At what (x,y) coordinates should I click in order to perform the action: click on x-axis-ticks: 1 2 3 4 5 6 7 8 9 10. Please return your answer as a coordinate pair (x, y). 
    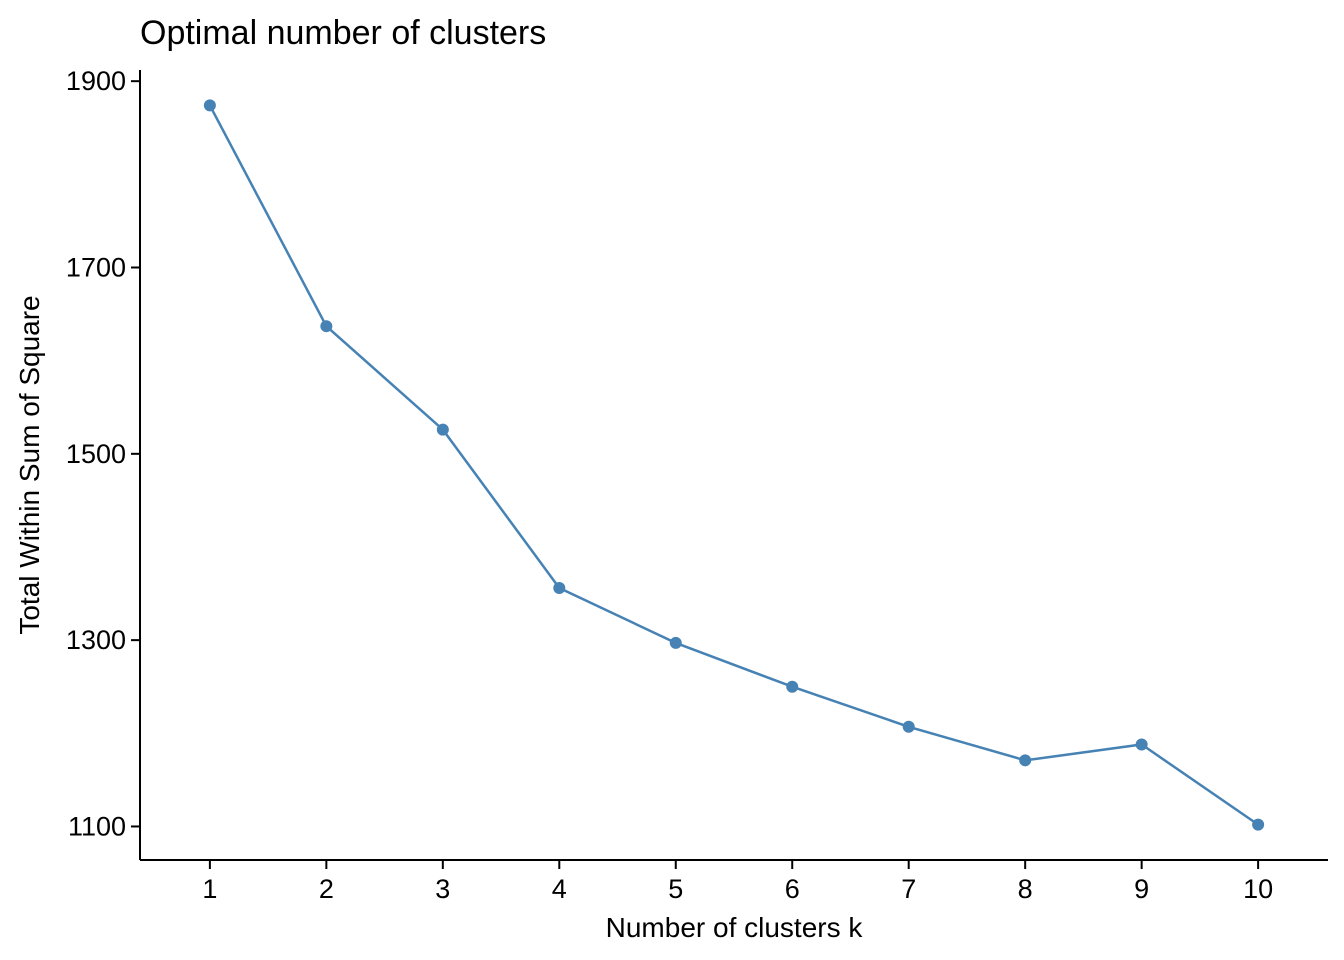
    Looking at the image, I should click on (737, 882).